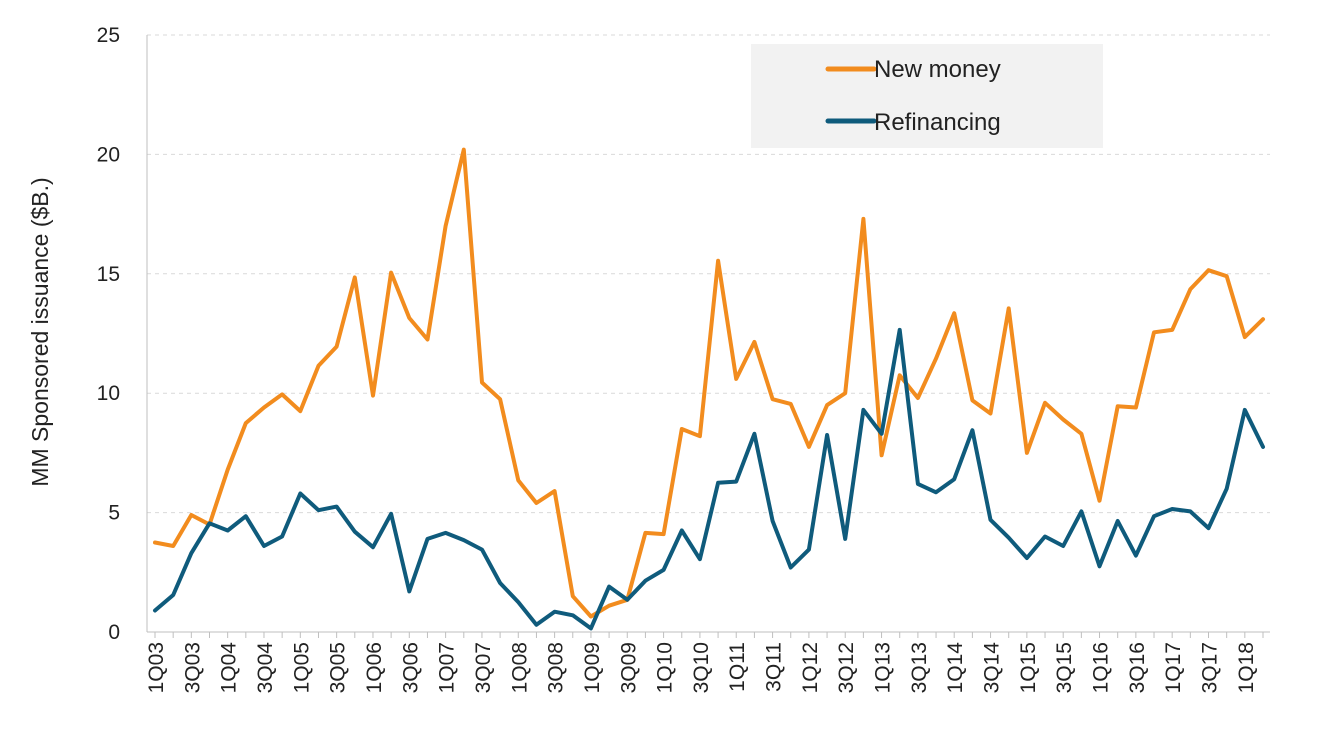 The height and width of the screenshot is (743, 1331). I want to click on y-tick-label-10: 10, so click(108, 393).